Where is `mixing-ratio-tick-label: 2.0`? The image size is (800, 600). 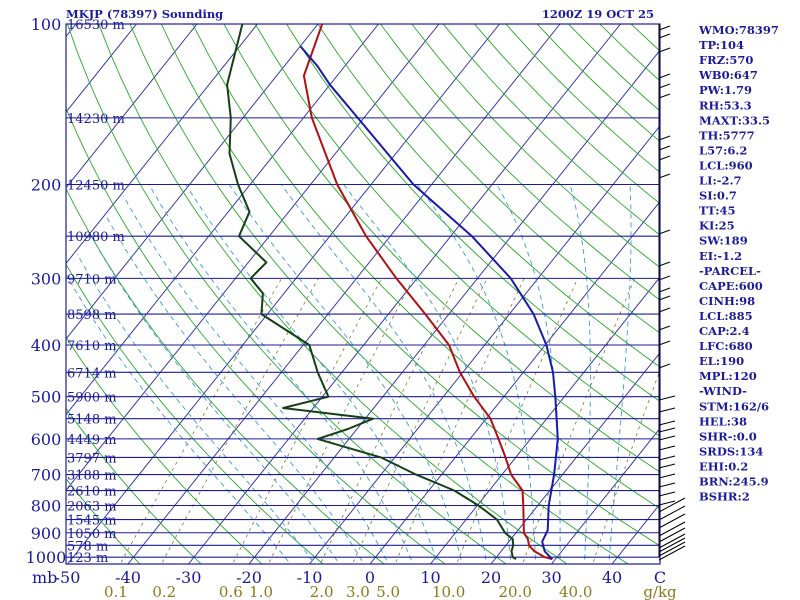 mixing-ratio-tick-label: 2.0 is located at coordinates (322, 591).